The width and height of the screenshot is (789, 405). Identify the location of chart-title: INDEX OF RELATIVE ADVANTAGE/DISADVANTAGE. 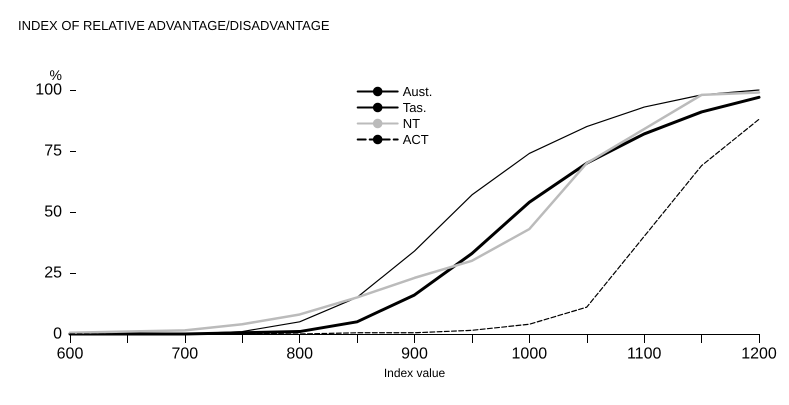
(174, 25).